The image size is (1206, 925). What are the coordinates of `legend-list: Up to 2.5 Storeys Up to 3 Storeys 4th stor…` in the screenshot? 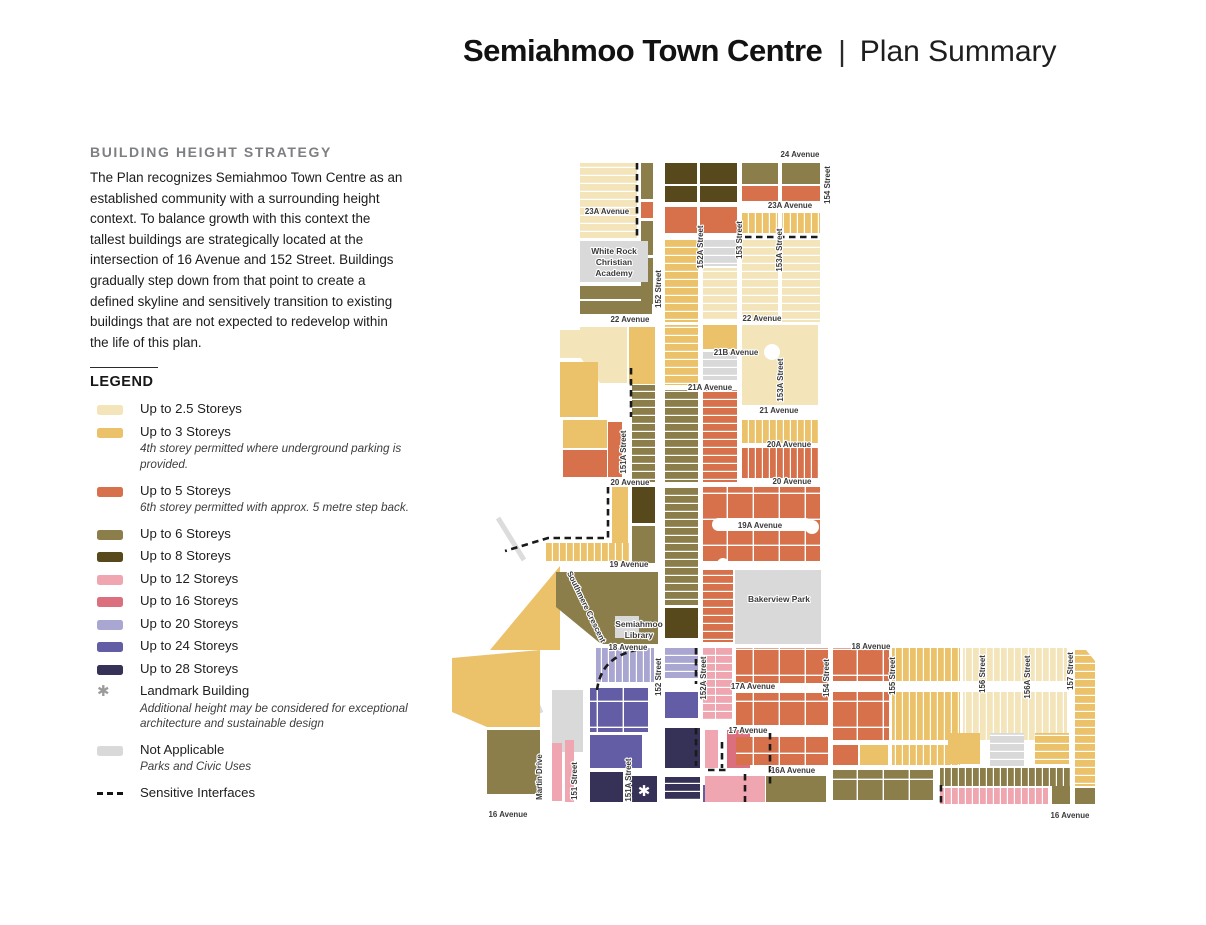 It's located at (251, 601).